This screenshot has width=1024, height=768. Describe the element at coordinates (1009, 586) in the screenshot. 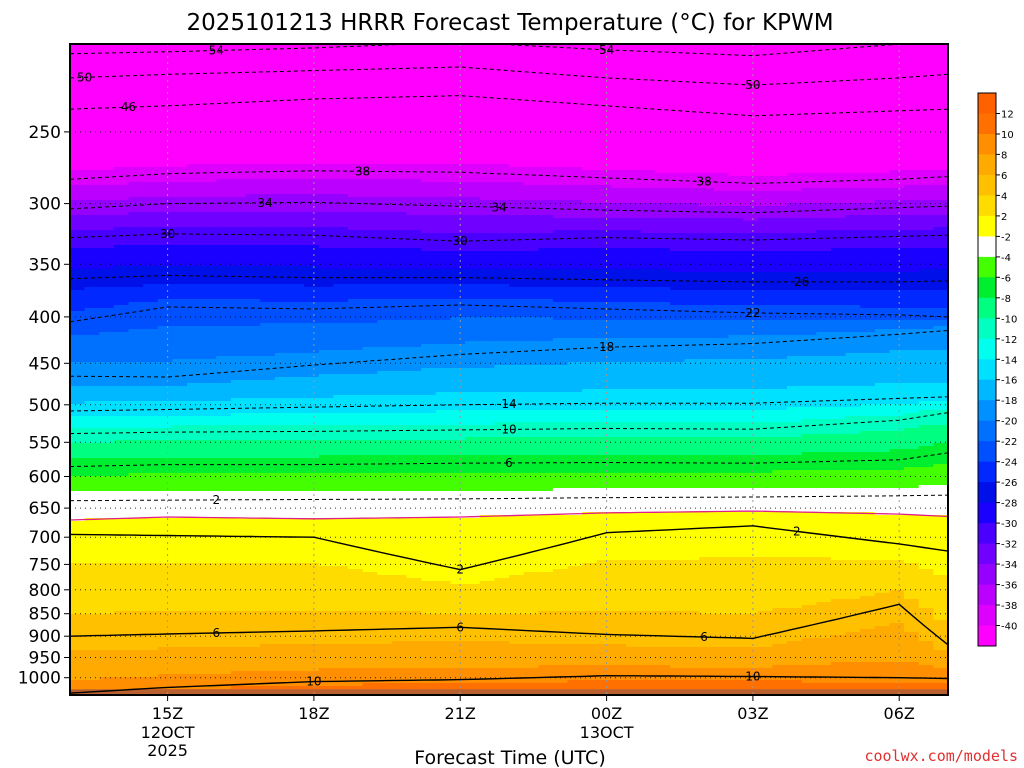

I see `colorbar-label: -36` at that location.